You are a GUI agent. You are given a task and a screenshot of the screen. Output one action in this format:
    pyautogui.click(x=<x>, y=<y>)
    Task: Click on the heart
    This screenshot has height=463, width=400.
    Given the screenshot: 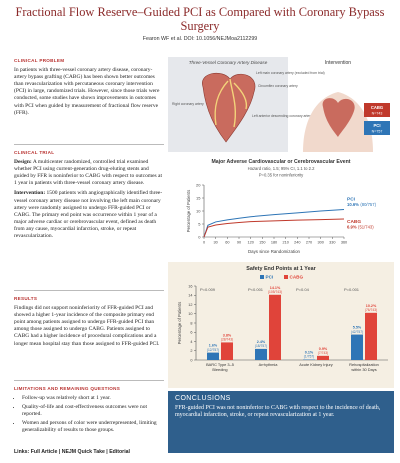 What is the action you would take?
    pyautogui.click(x=338, y=117)
    